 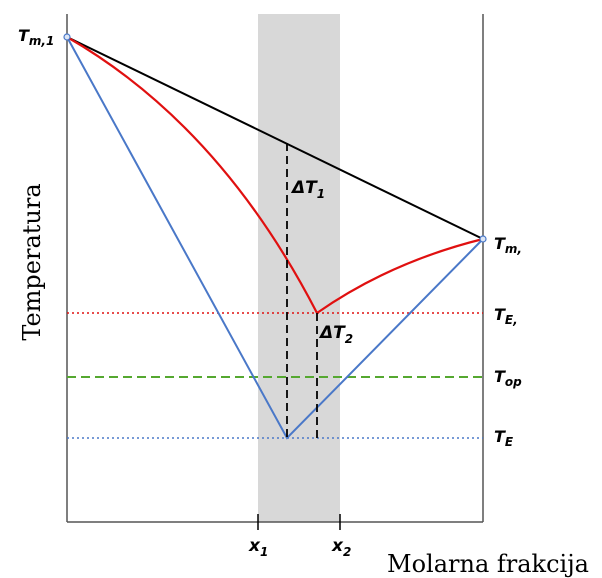 What do you see at coordinates (335, 334) in the screenshot?
I see `dt2-label: ΔT2` at bounding box center [335, 334].